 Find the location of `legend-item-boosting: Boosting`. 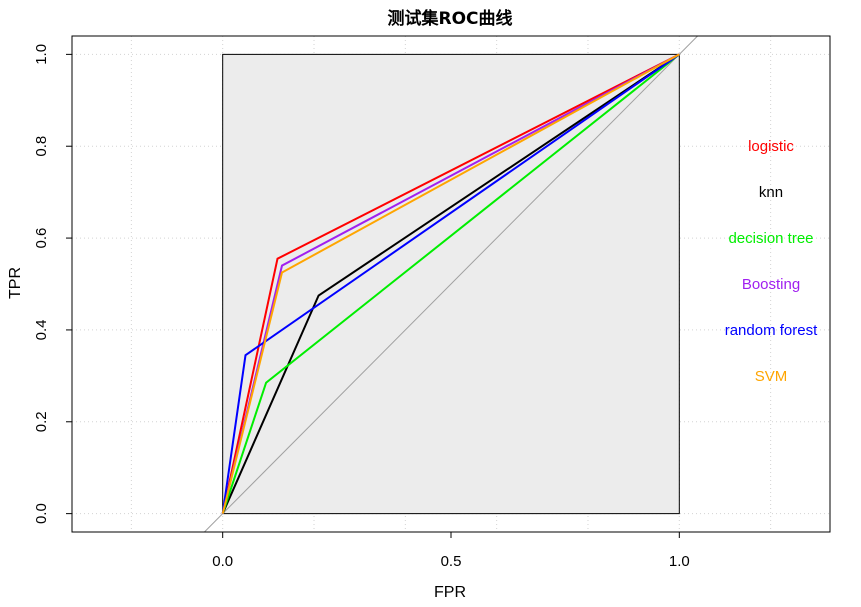

legend-item-boosting: Boosting is located at coordinates (771, 284).